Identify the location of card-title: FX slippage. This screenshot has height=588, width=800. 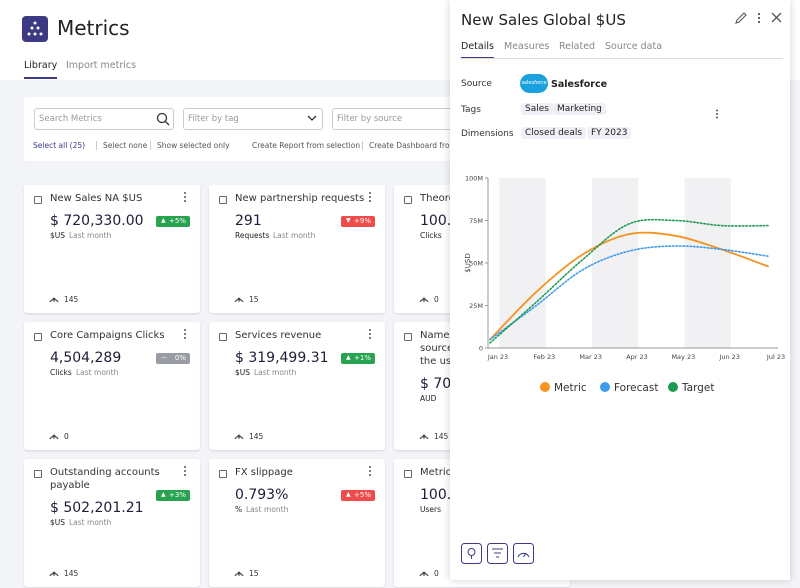
(264, 472).